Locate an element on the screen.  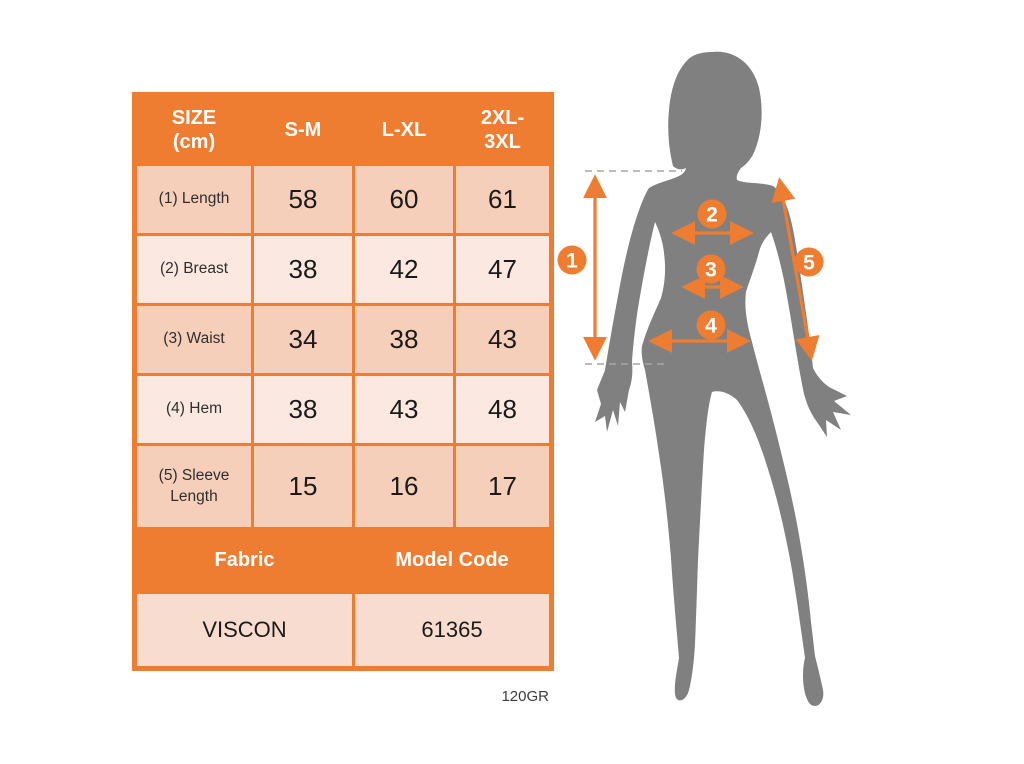
table-row-sleeve-length: (5) Sleeve Length 15 16 17 is located at coordinates (343, 486).